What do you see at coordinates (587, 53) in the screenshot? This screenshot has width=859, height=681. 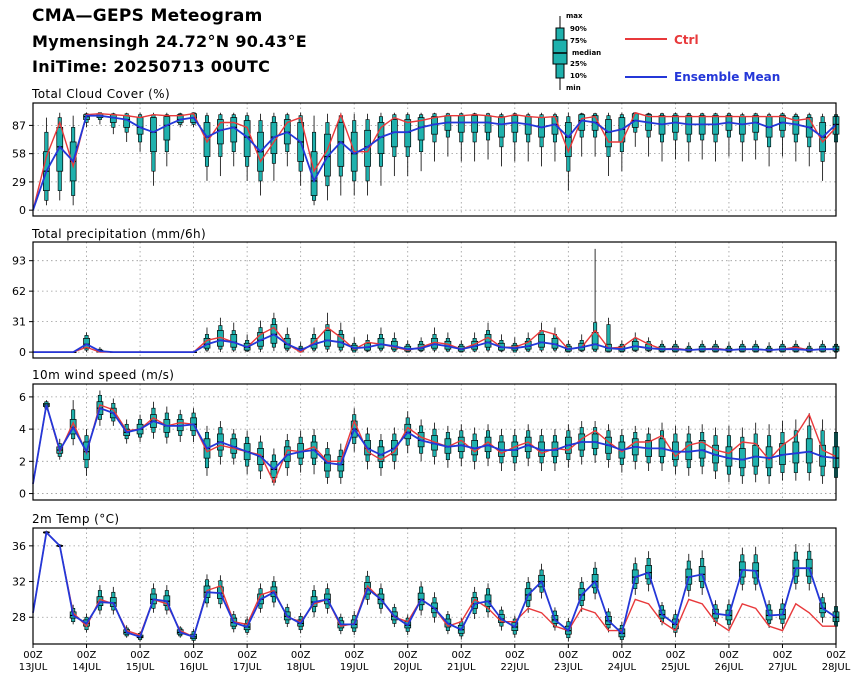 I see `legend-median-label: median` at bounding box center [587, 53].